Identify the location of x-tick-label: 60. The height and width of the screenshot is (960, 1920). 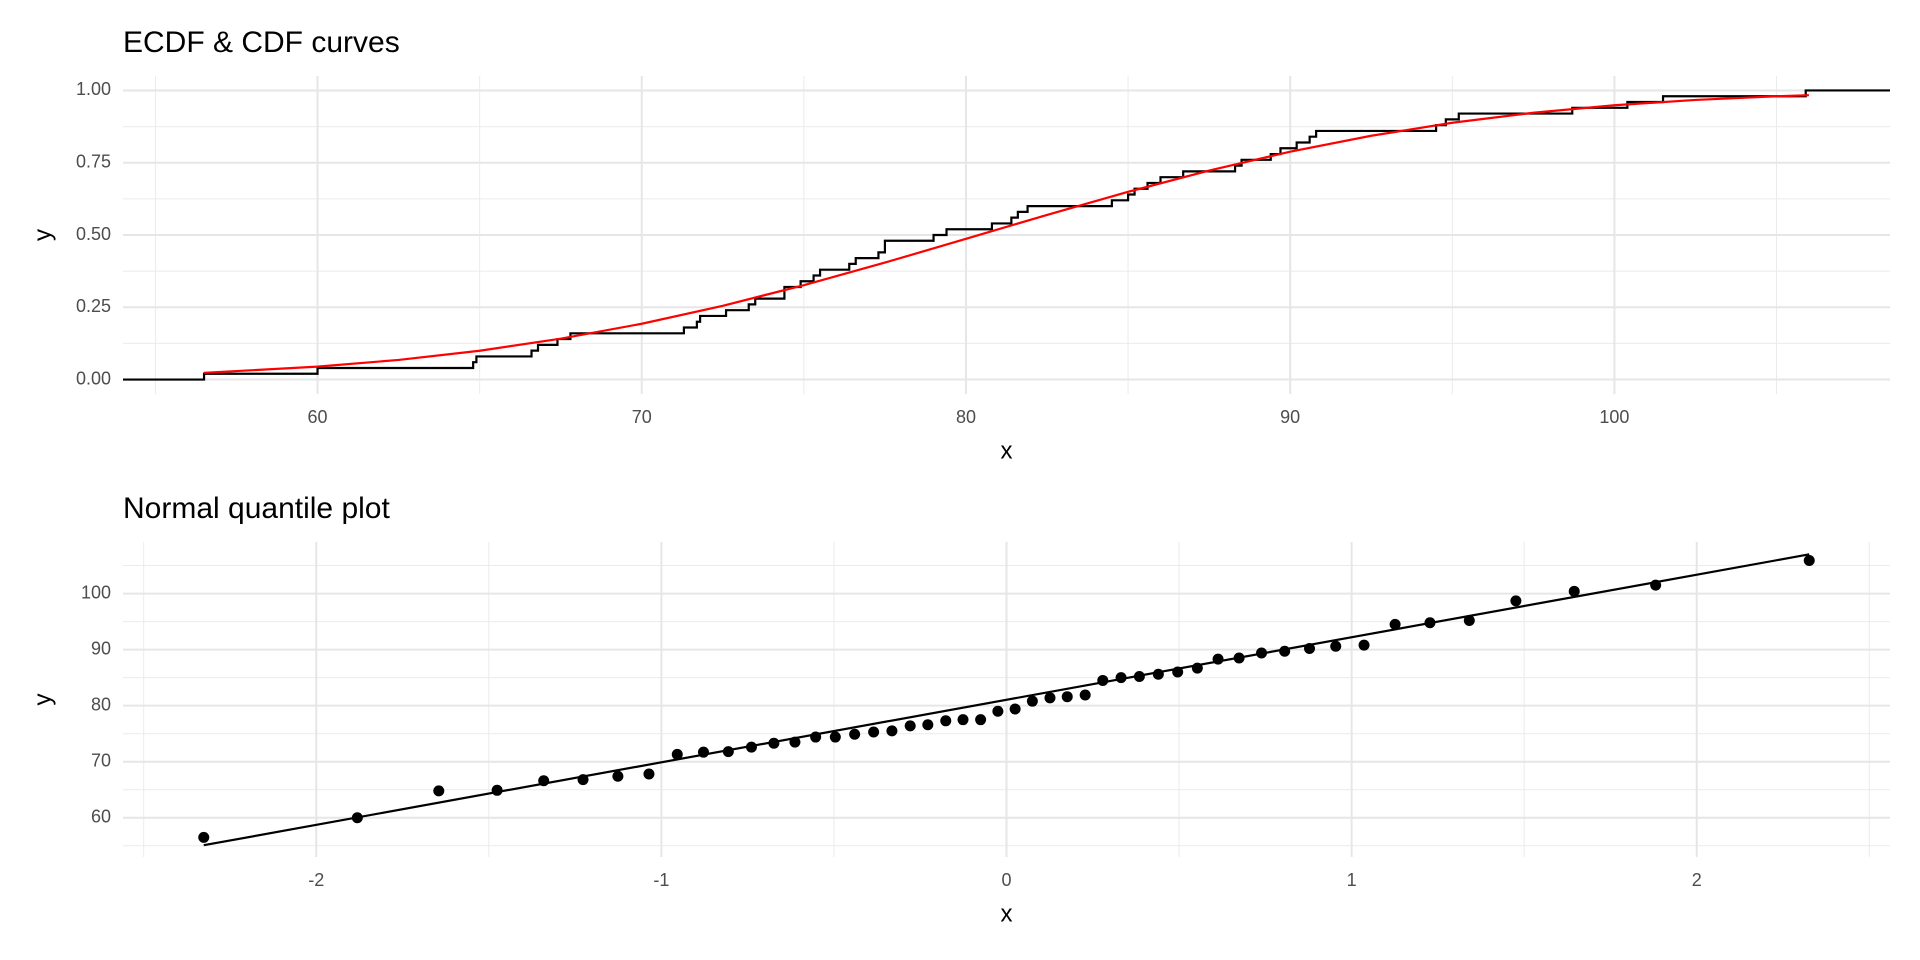
(318, 417).